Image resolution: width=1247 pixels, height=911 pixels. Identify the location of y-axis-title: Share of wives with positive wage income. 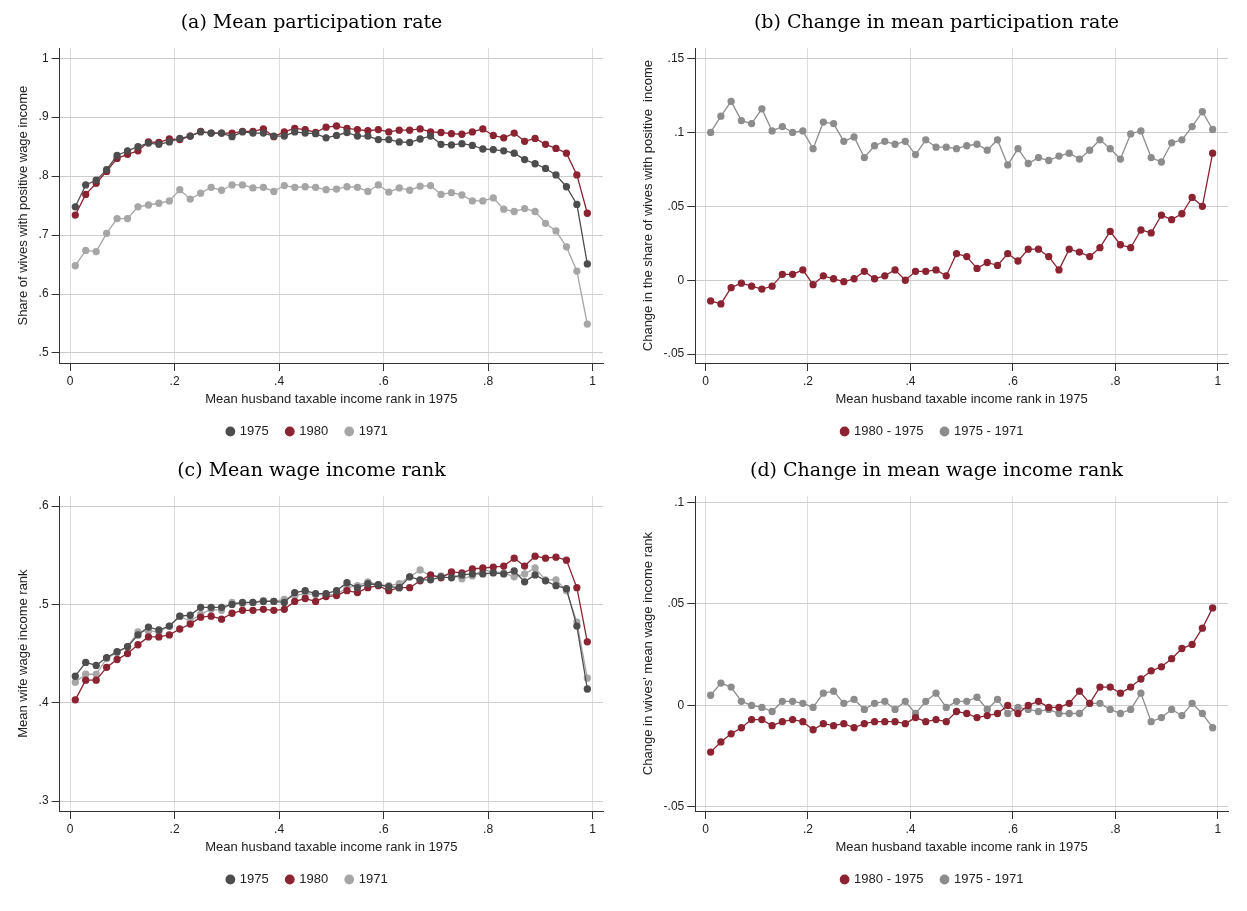
(23, 205).